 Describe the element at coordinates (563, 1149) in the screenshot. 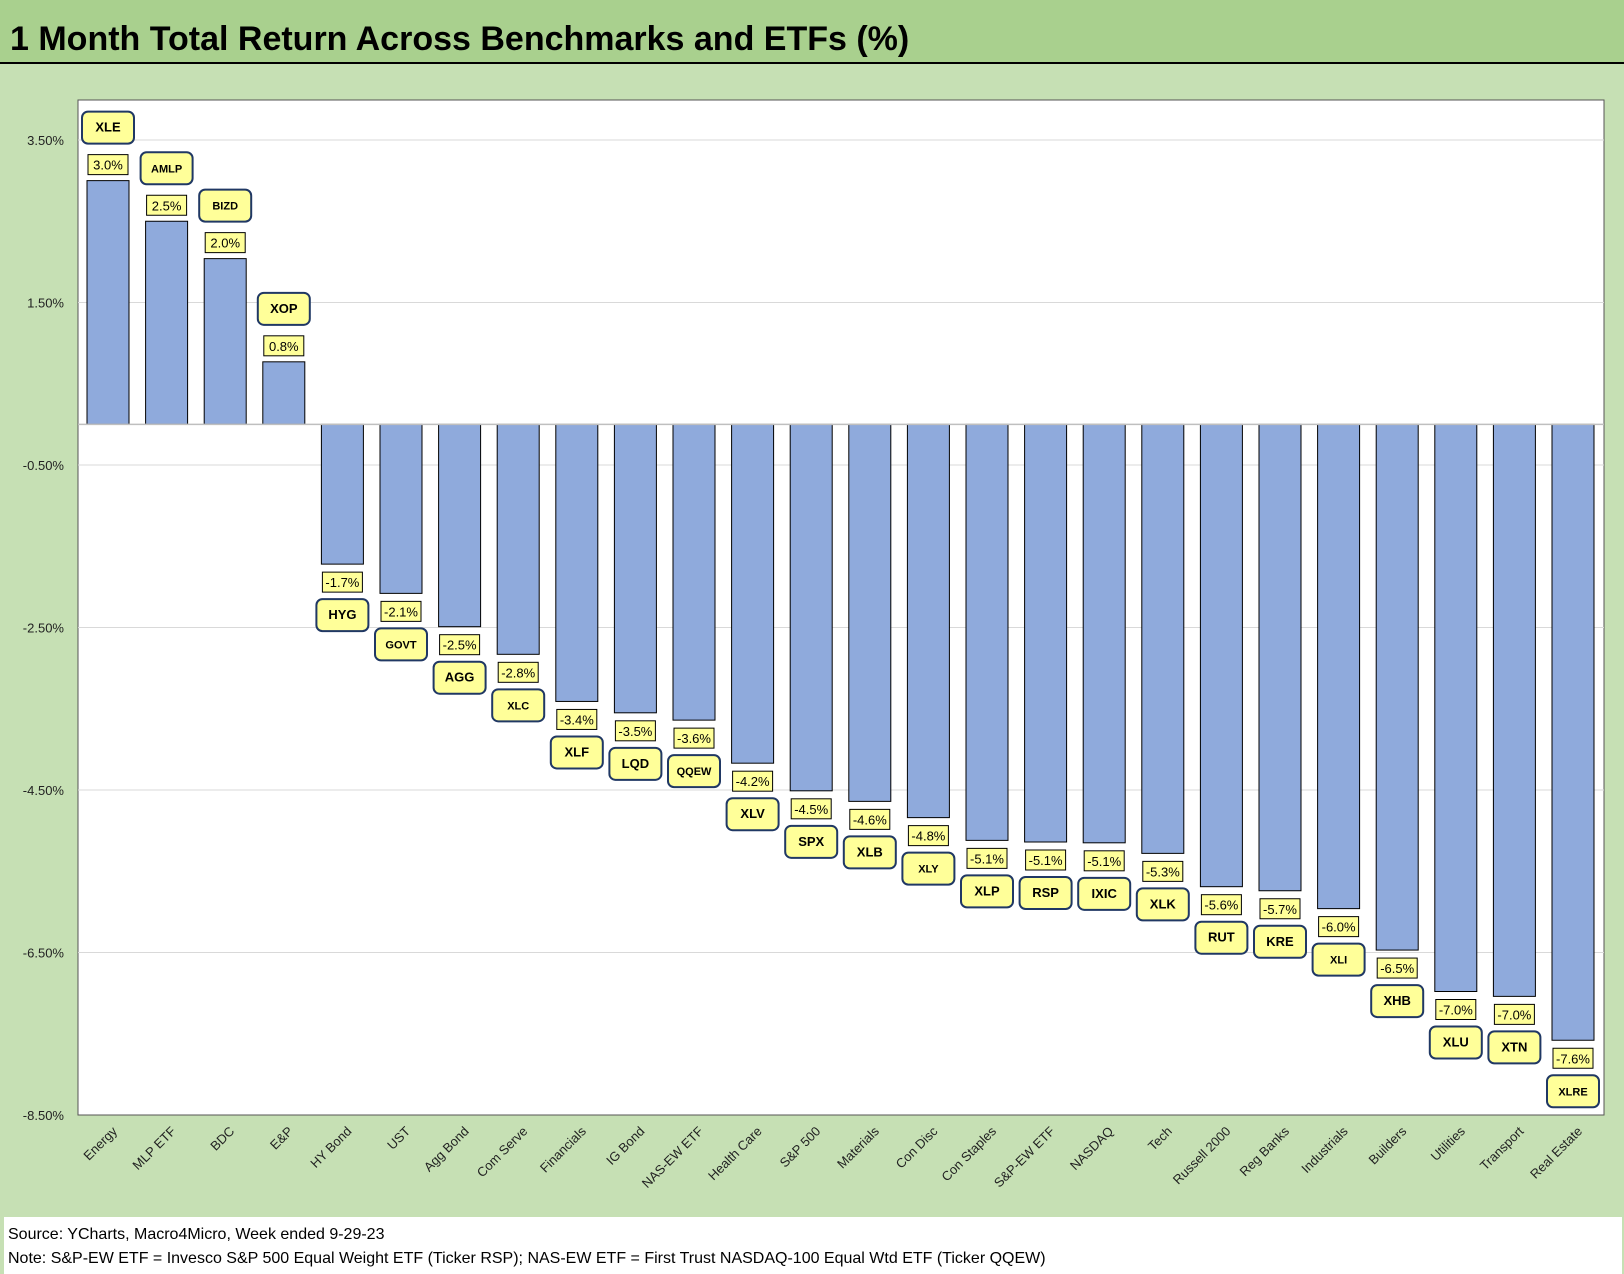

I see `category-label: Financials` at that location.